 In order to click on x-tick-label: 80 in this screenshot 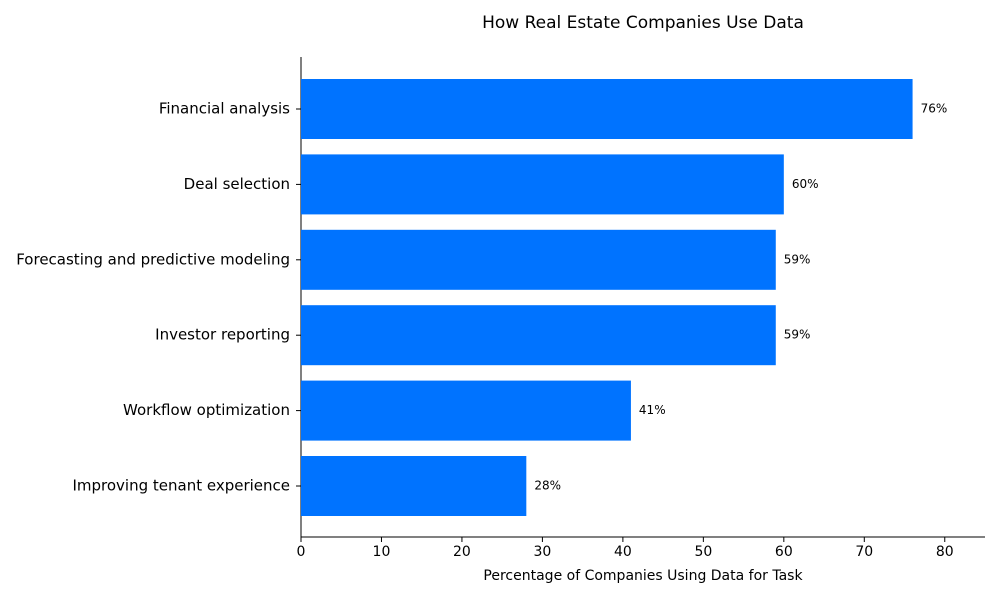, I will do `click(945, 552)`.